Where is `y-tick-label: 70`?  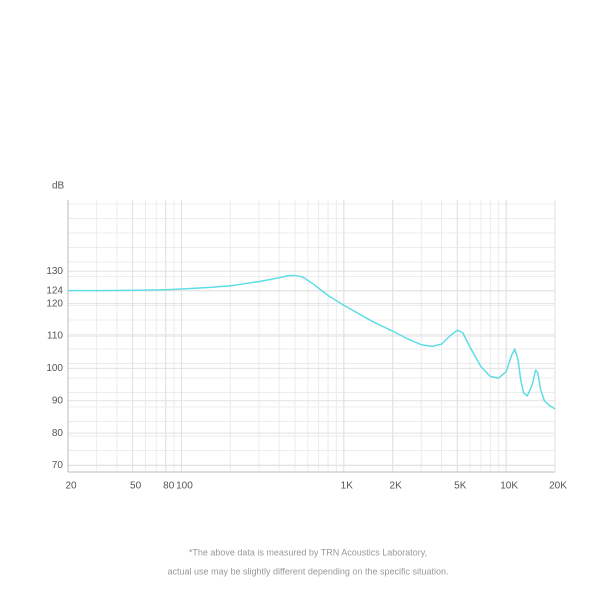 y-tick-label: 70 is located at coordinates (58, 465).